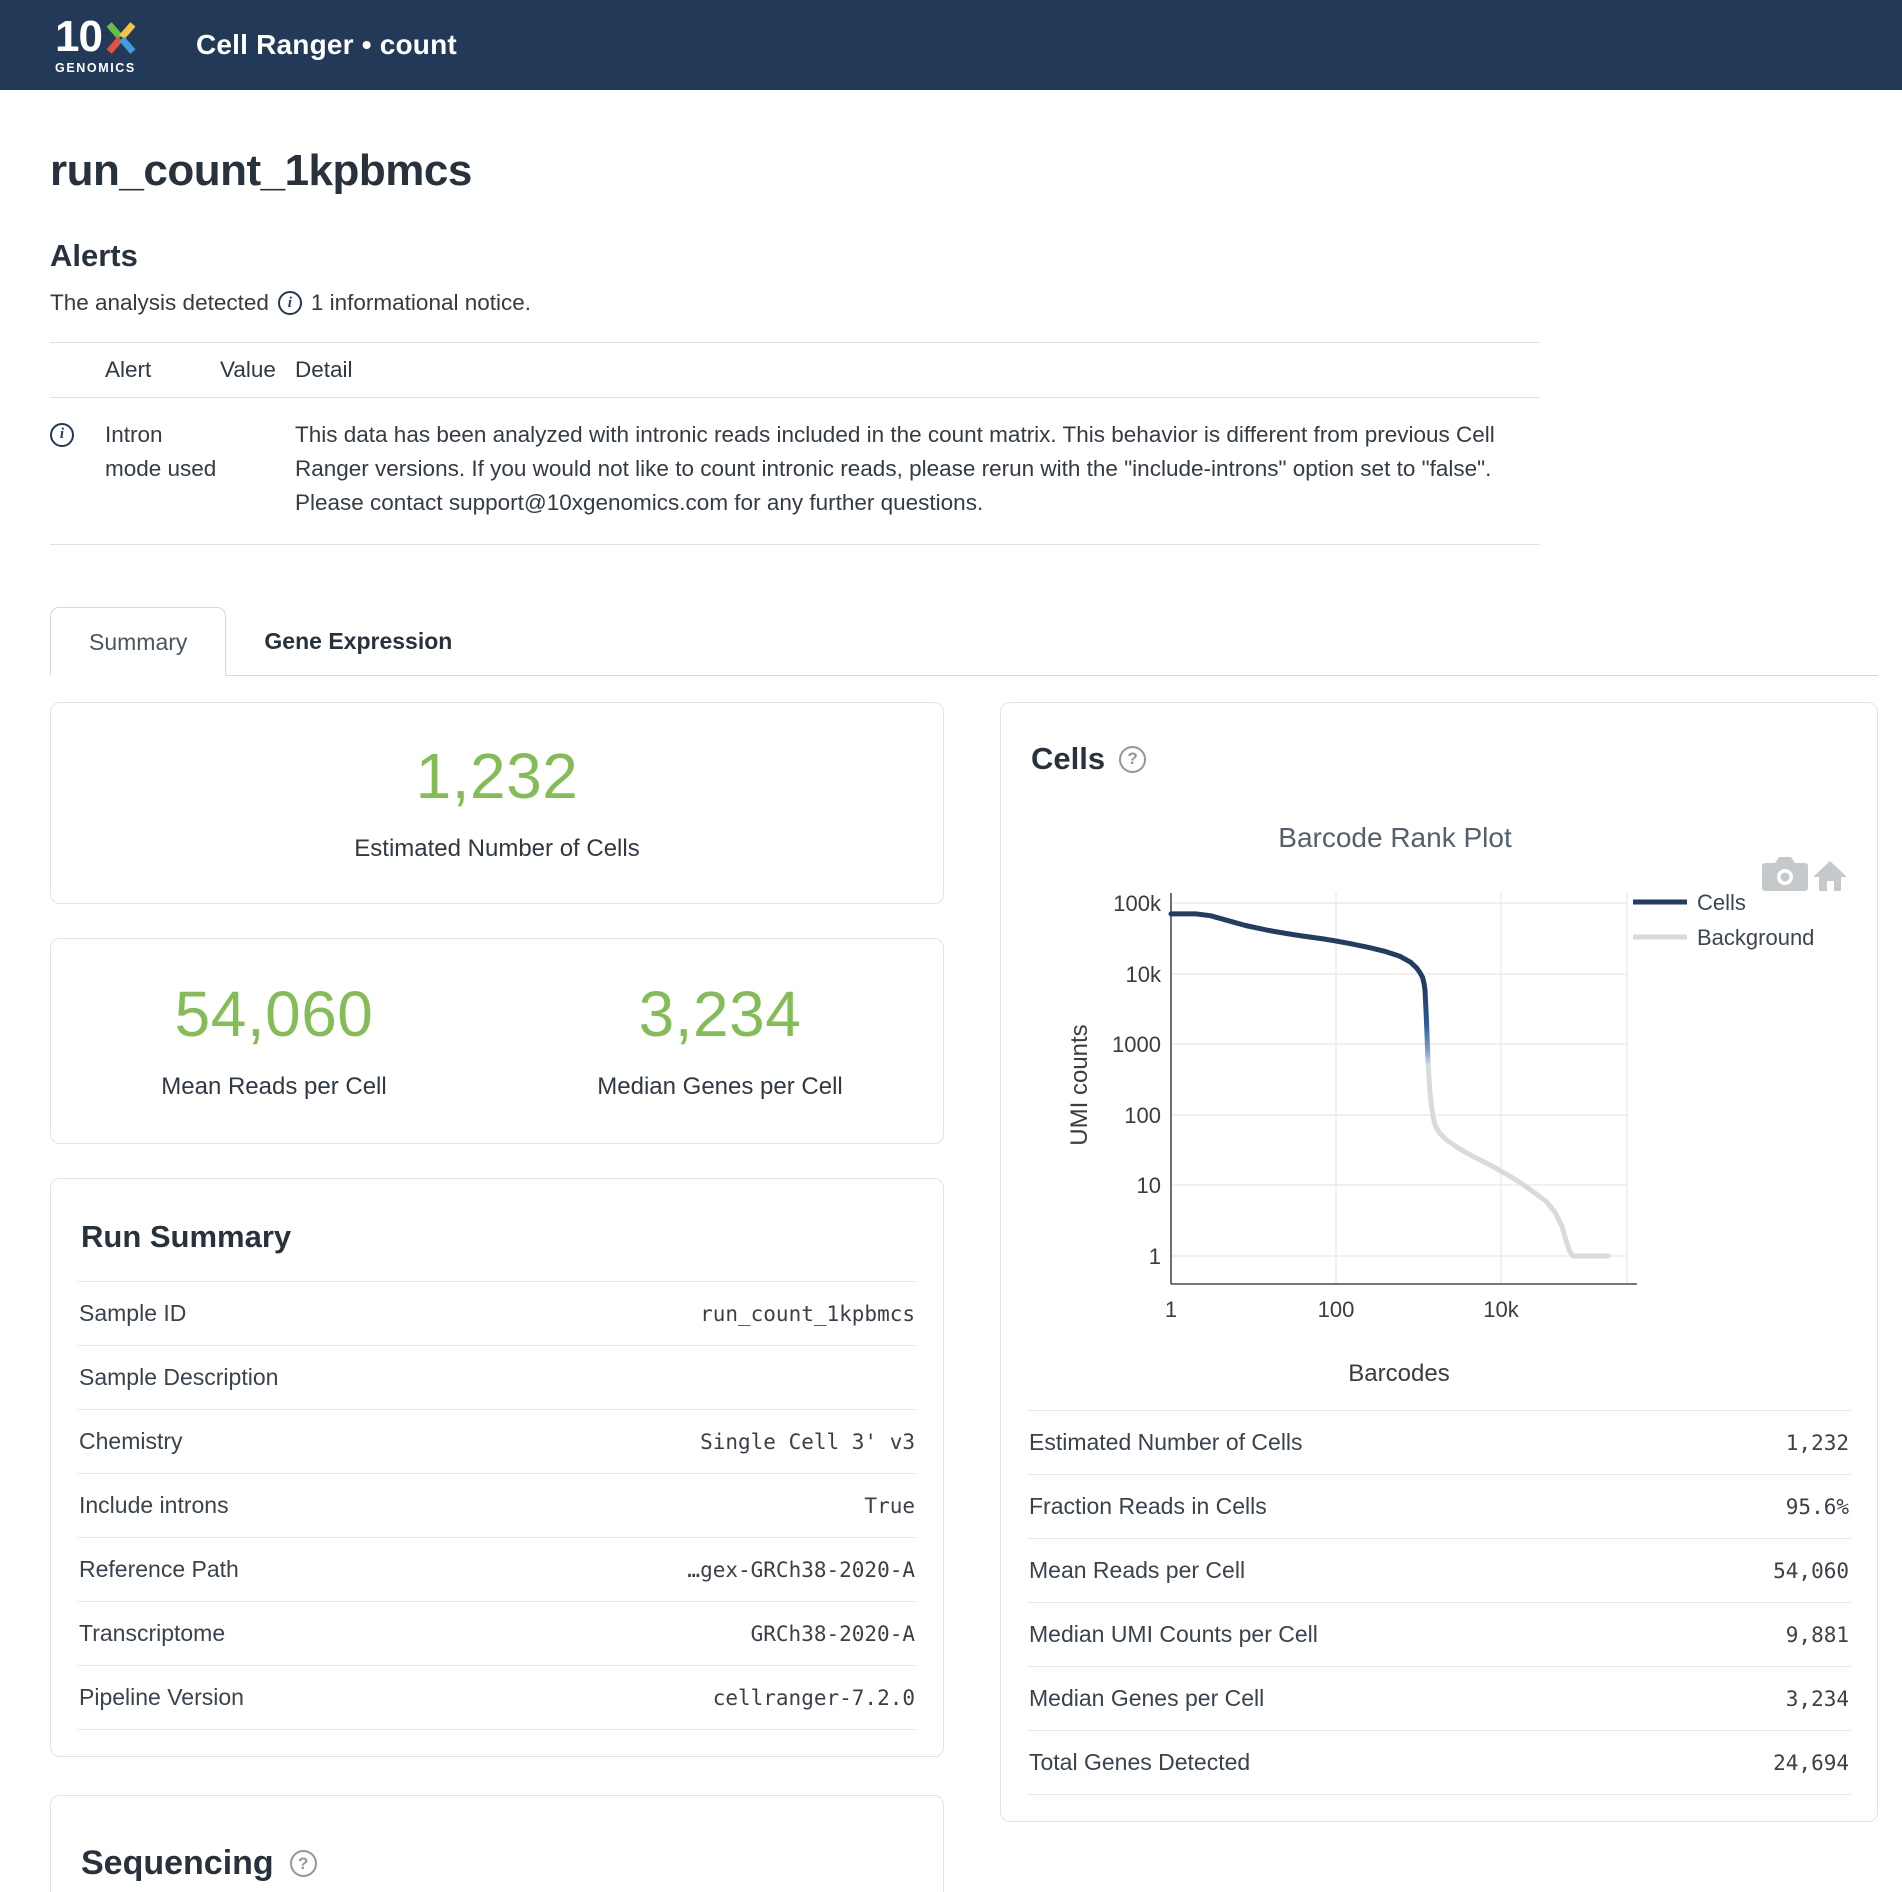  Describe the element at coordinates (1336, 1309) in the screenshot. I see `x-tick: 100` at that location.